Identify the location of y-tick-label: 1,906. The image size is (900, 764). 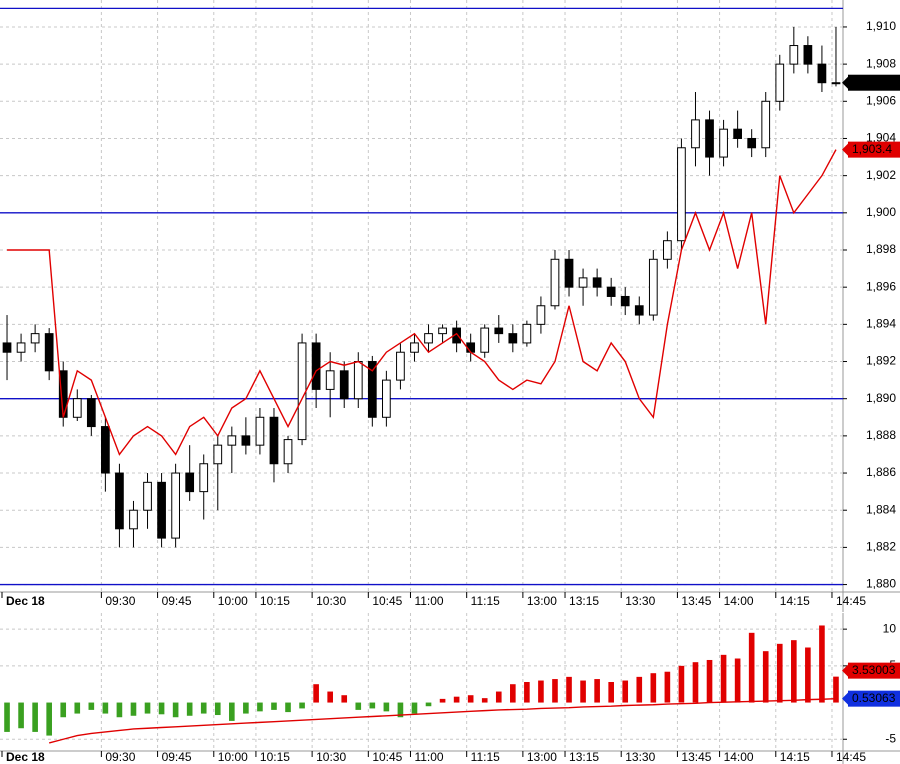
(881, 100).